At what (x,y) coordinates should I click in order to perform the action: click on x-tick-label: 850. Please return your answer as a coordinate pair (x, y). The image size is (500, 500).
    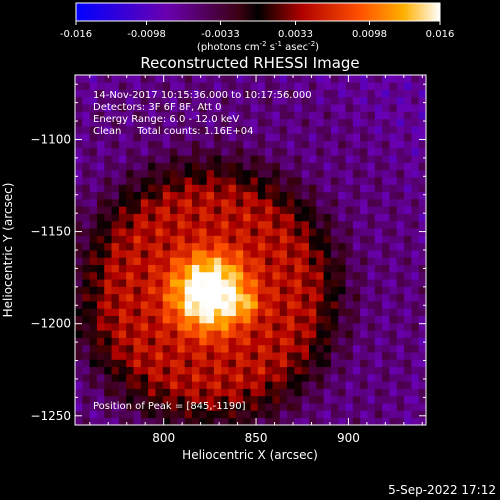
    Looking at the image, I should click on (256, 438).